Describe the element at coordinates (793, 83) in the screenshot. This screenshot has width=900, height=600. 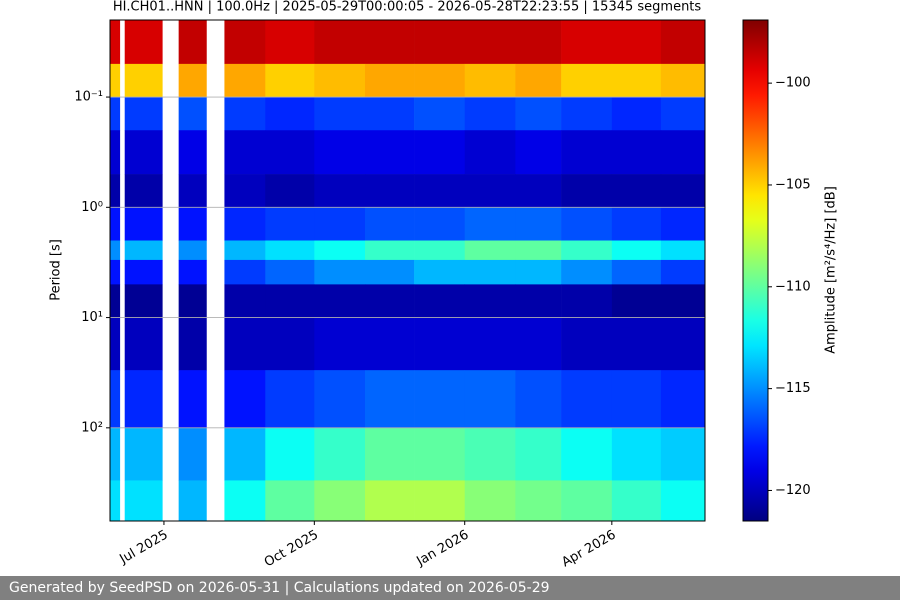
I see `colorbar-tick-label: −100` at that location.